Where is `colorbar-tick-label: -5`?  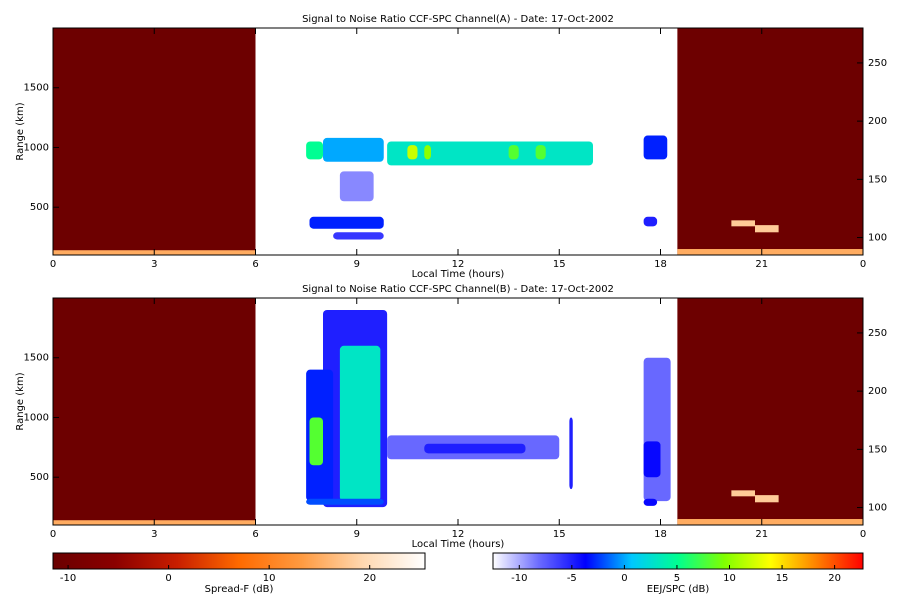
colorbar-tick-label: -5 is located at coordinates (572, 578).